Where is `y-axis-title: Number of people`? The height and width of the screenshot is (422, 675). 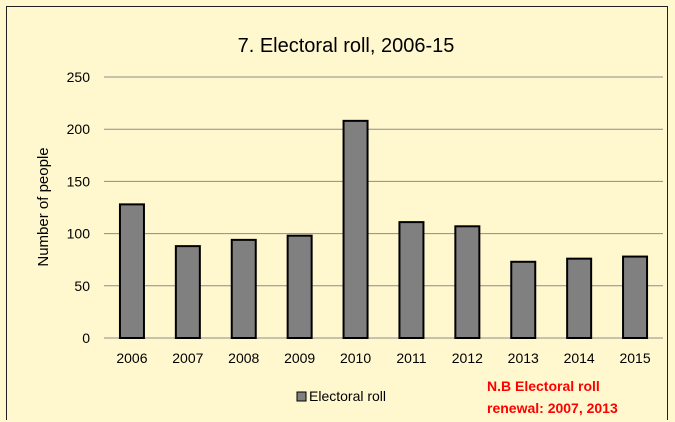
y-axis-title: Number of people is located at coordinates (43, 206).